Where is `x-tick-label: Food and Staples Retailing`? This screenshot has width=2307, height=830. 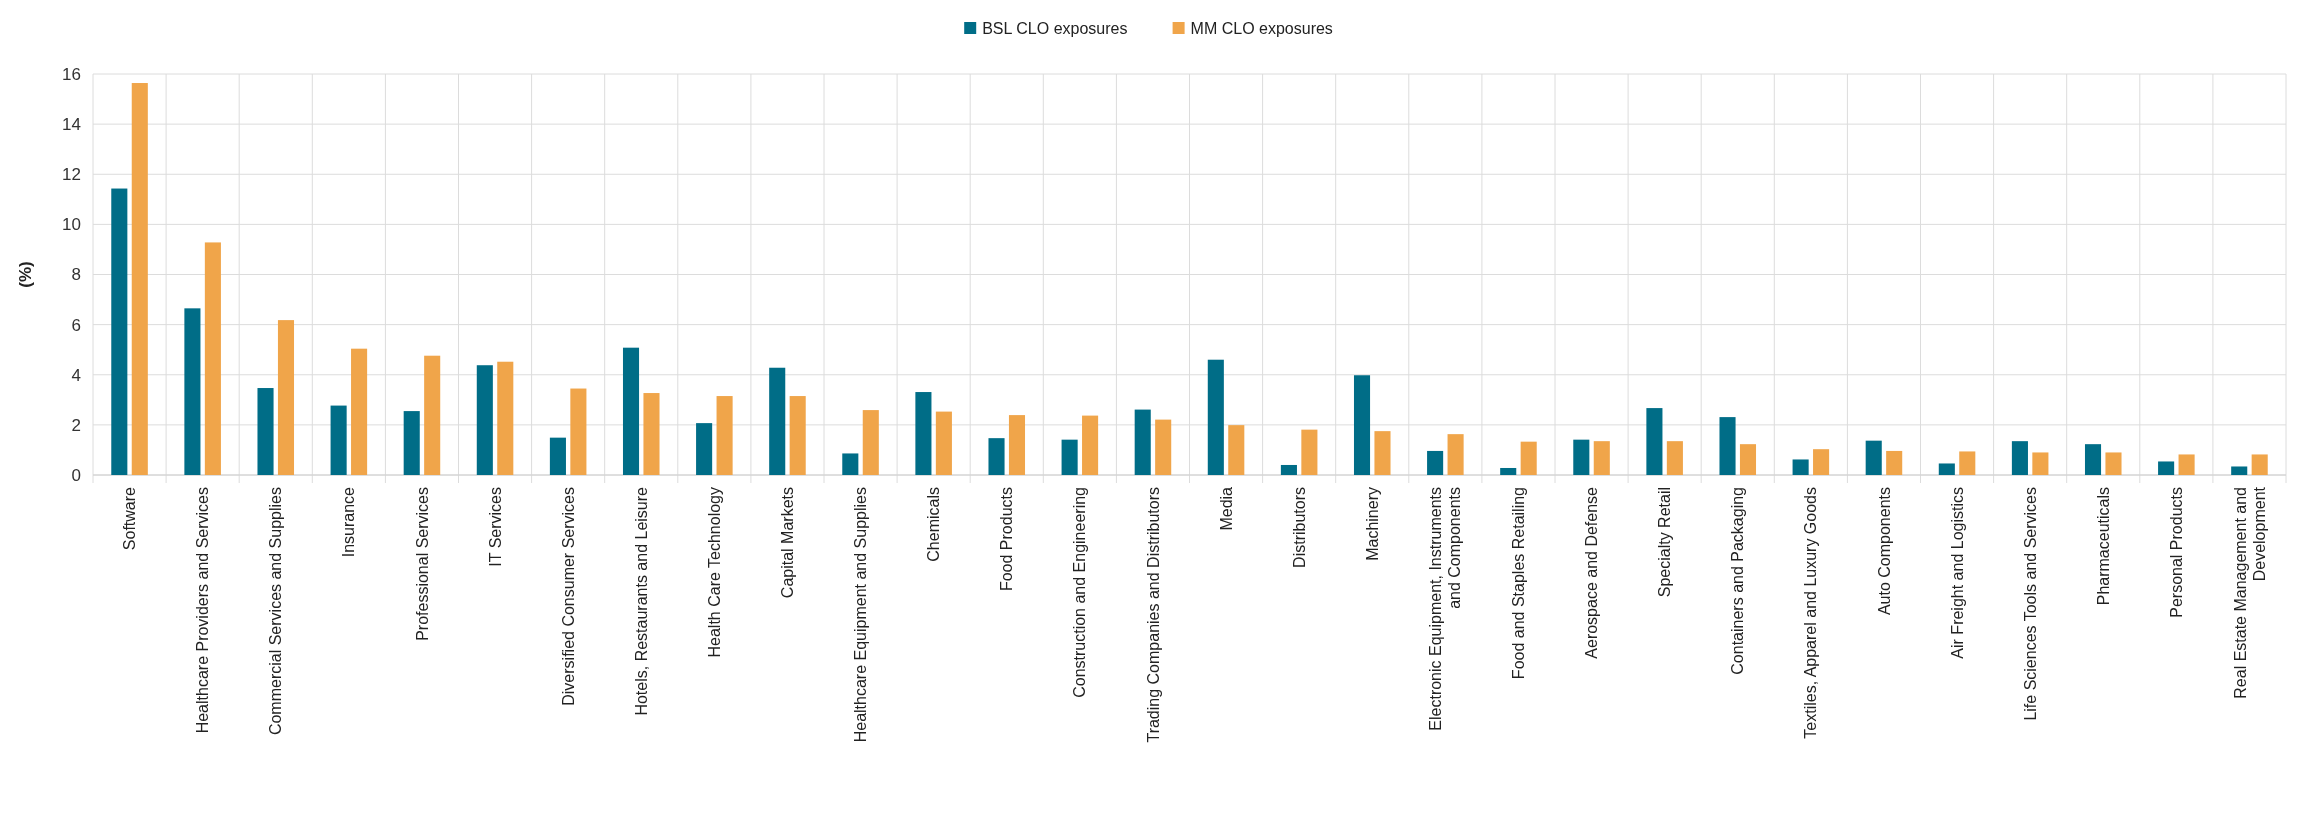 x-tick-label: Food and Staples Retailing is located at coordinates (1519, 583).